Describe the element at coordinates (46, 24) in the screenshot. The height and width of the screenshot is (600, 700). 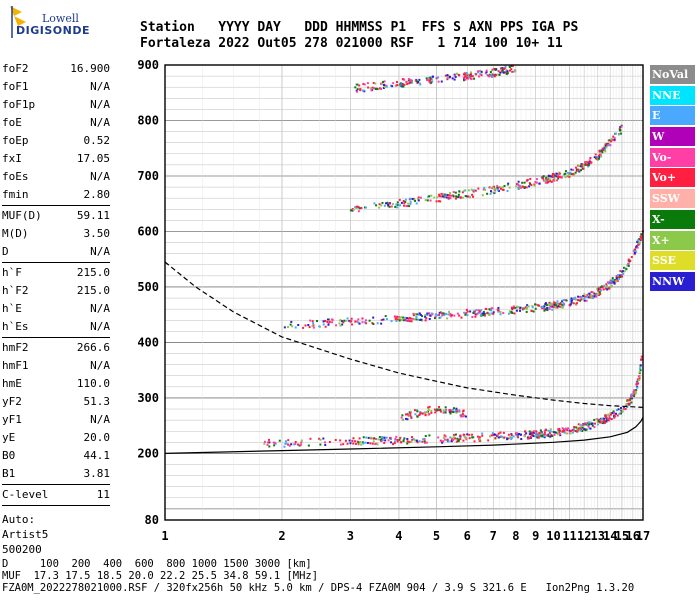
I see `digisonde-logo: Lowell DIGISONDE` at that location.